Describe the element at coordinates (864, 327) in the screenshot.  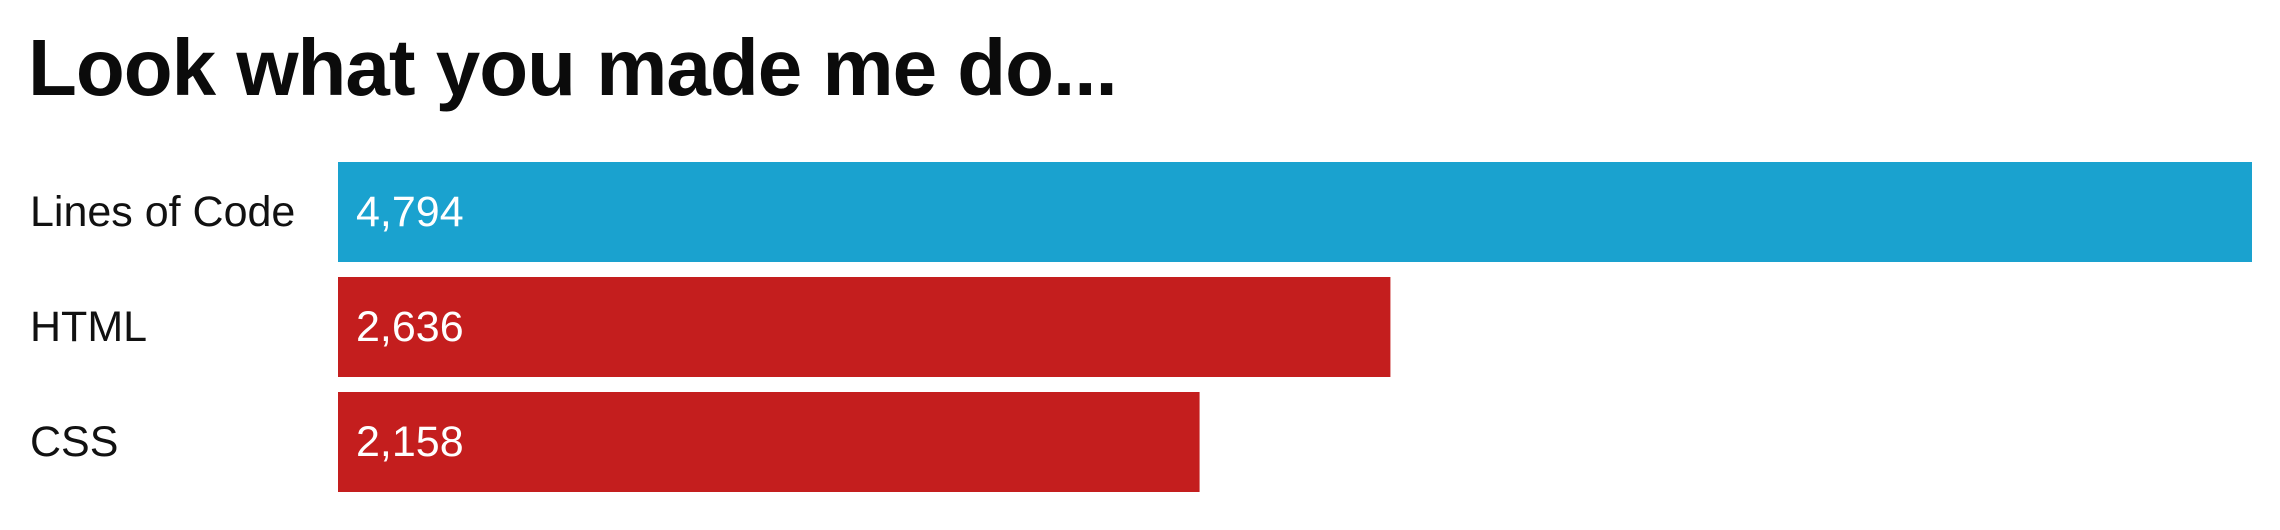
I see `bar-html` at that location.